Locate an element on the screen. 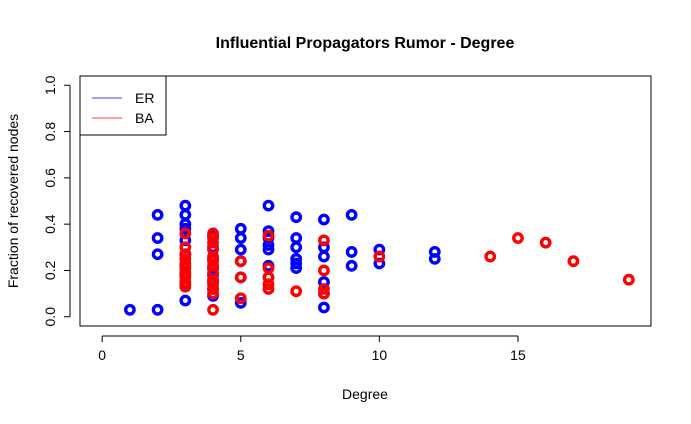 Image resolution: width=691 pixels, height=424 pixels. legend-box is located at coordinates (123, 105).